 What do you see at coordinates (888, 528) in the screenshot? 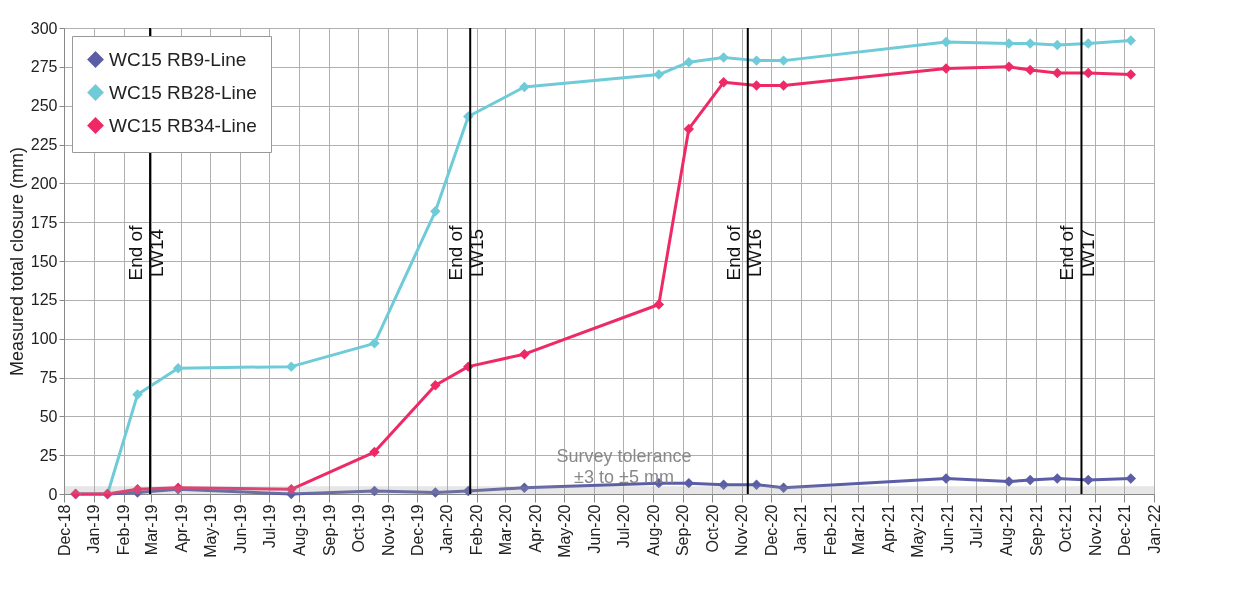
I see `x-tick-label: Apr-21` at bounding box center [888, 528].